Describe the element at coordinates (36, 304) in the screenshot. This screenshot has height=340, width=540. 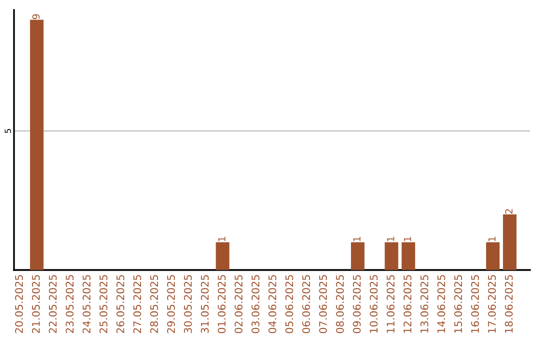
I see `x-tick-label: 21.05.2025` at that location.